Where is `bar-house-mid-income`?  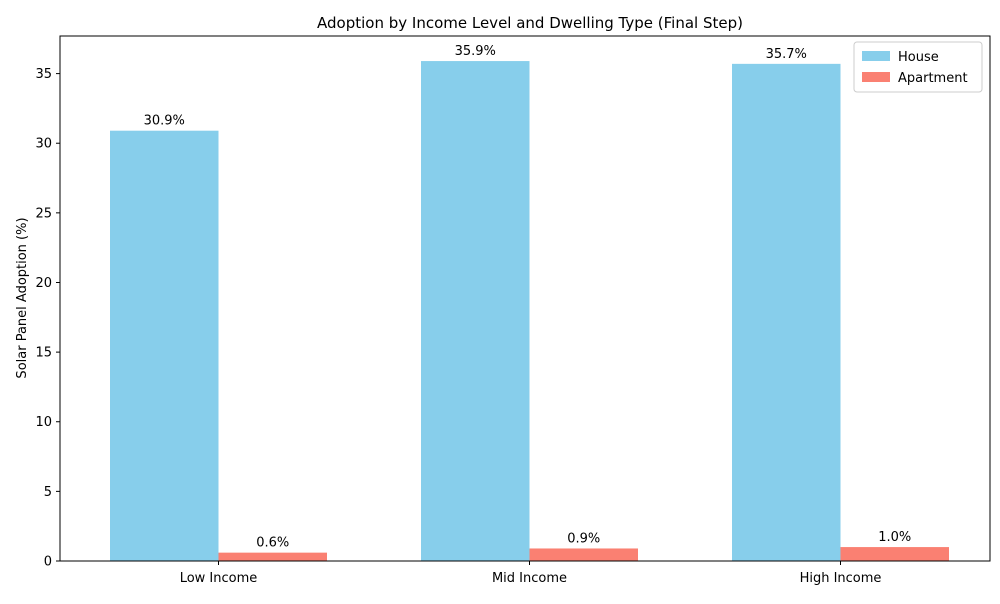 bar-house-mid-income is located at coordinates (475, 311).